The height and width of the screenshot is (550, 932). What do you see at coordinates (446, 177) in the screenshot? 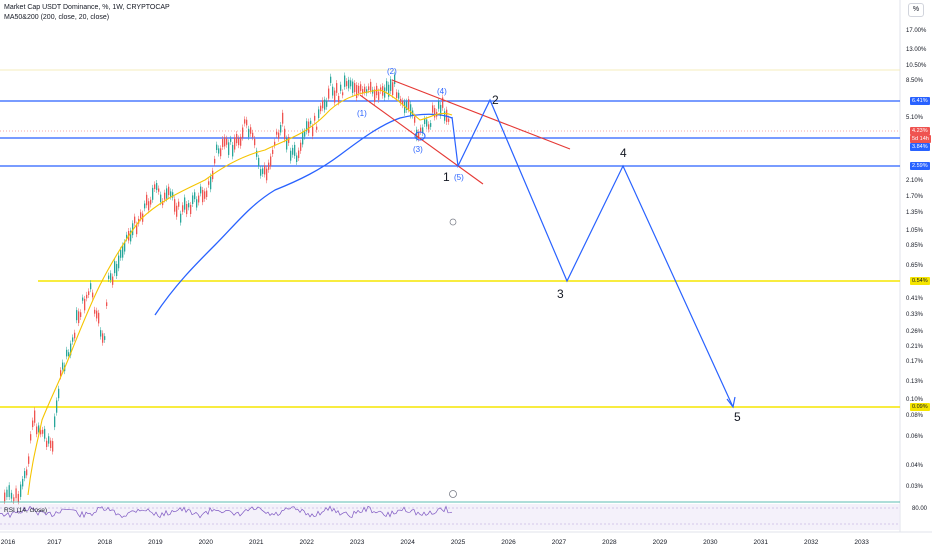
I see `wave-label-major-1: 1` at bounding box center [446, 177].